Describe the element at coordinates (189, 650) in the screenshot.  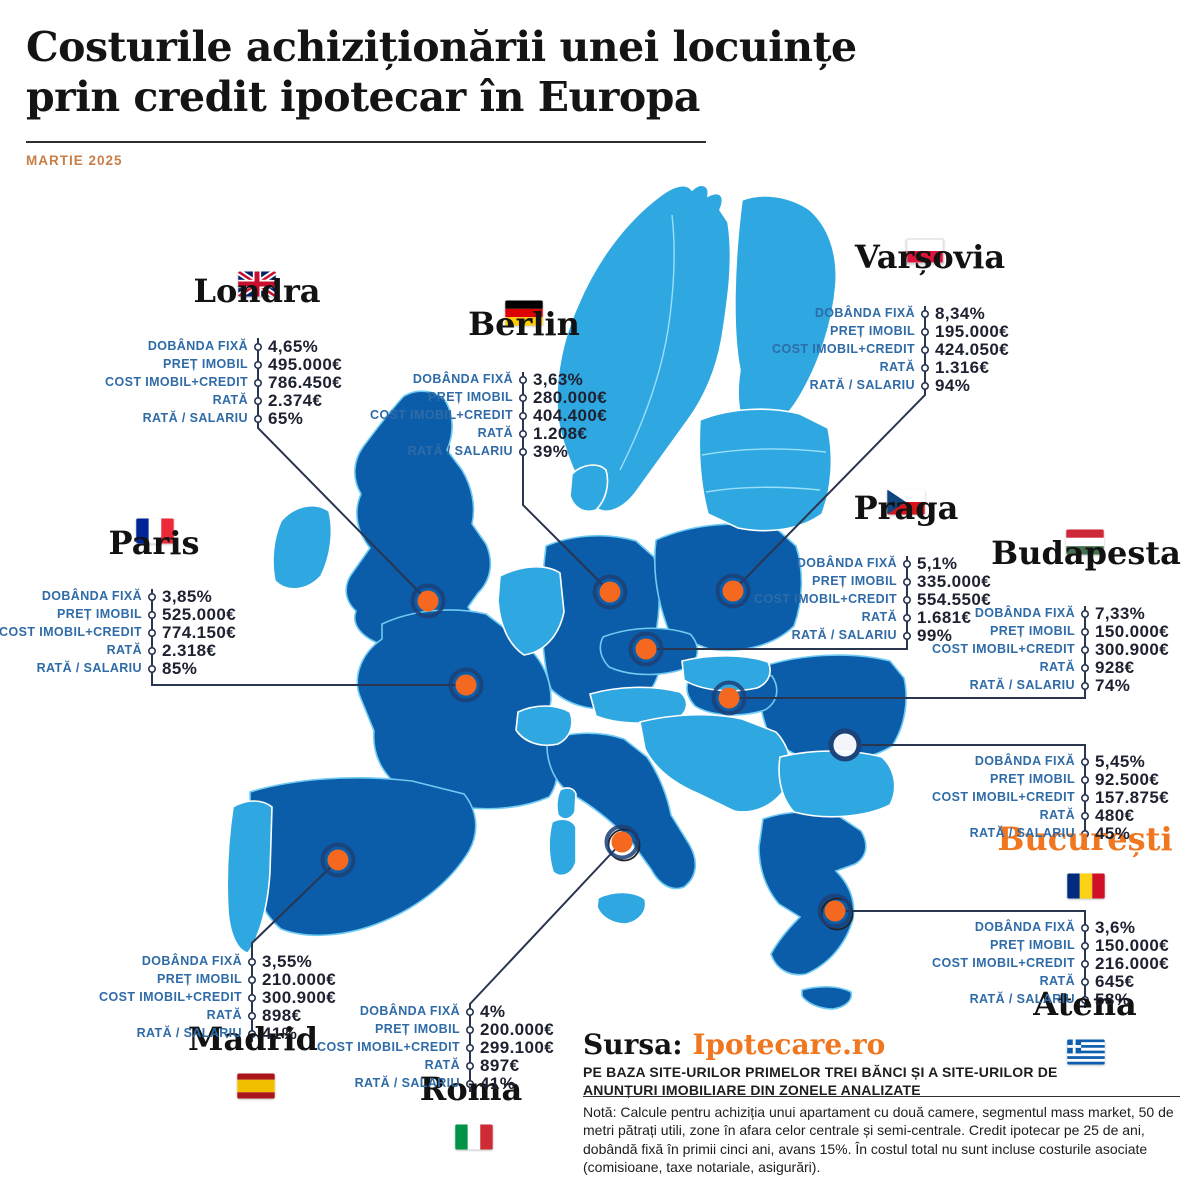
I see `metric-value-paris-3: 2.318€` at that location.